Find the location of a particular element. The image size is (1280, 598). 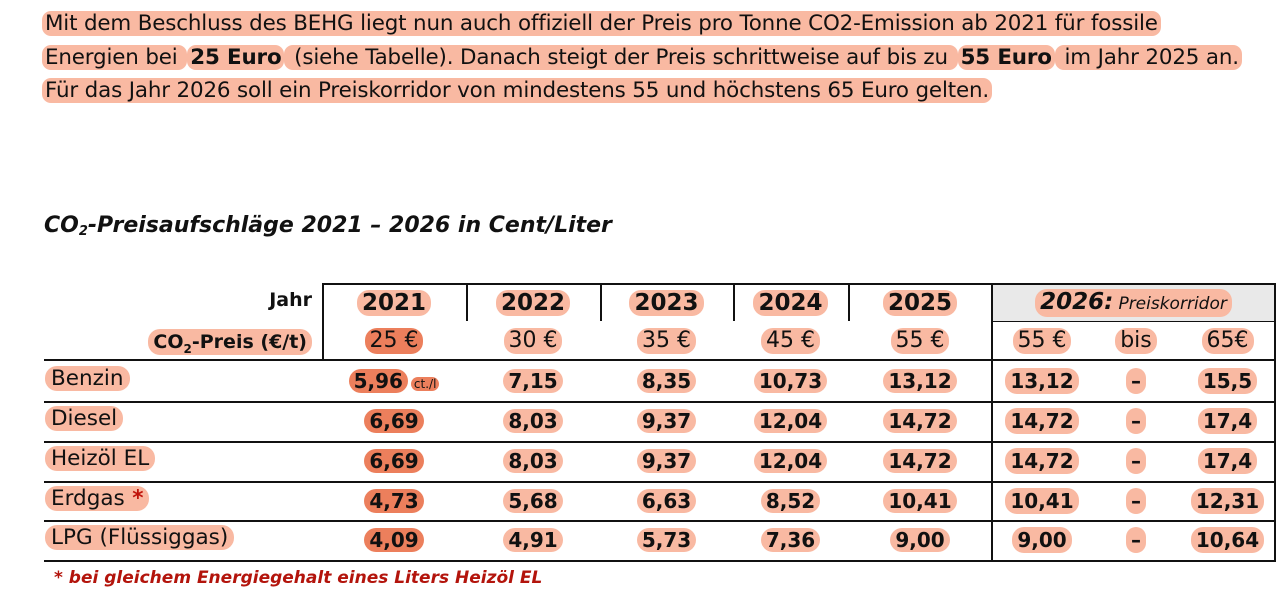

value-cell-2026-dash-4: – is located at coordinates (1136, 540).